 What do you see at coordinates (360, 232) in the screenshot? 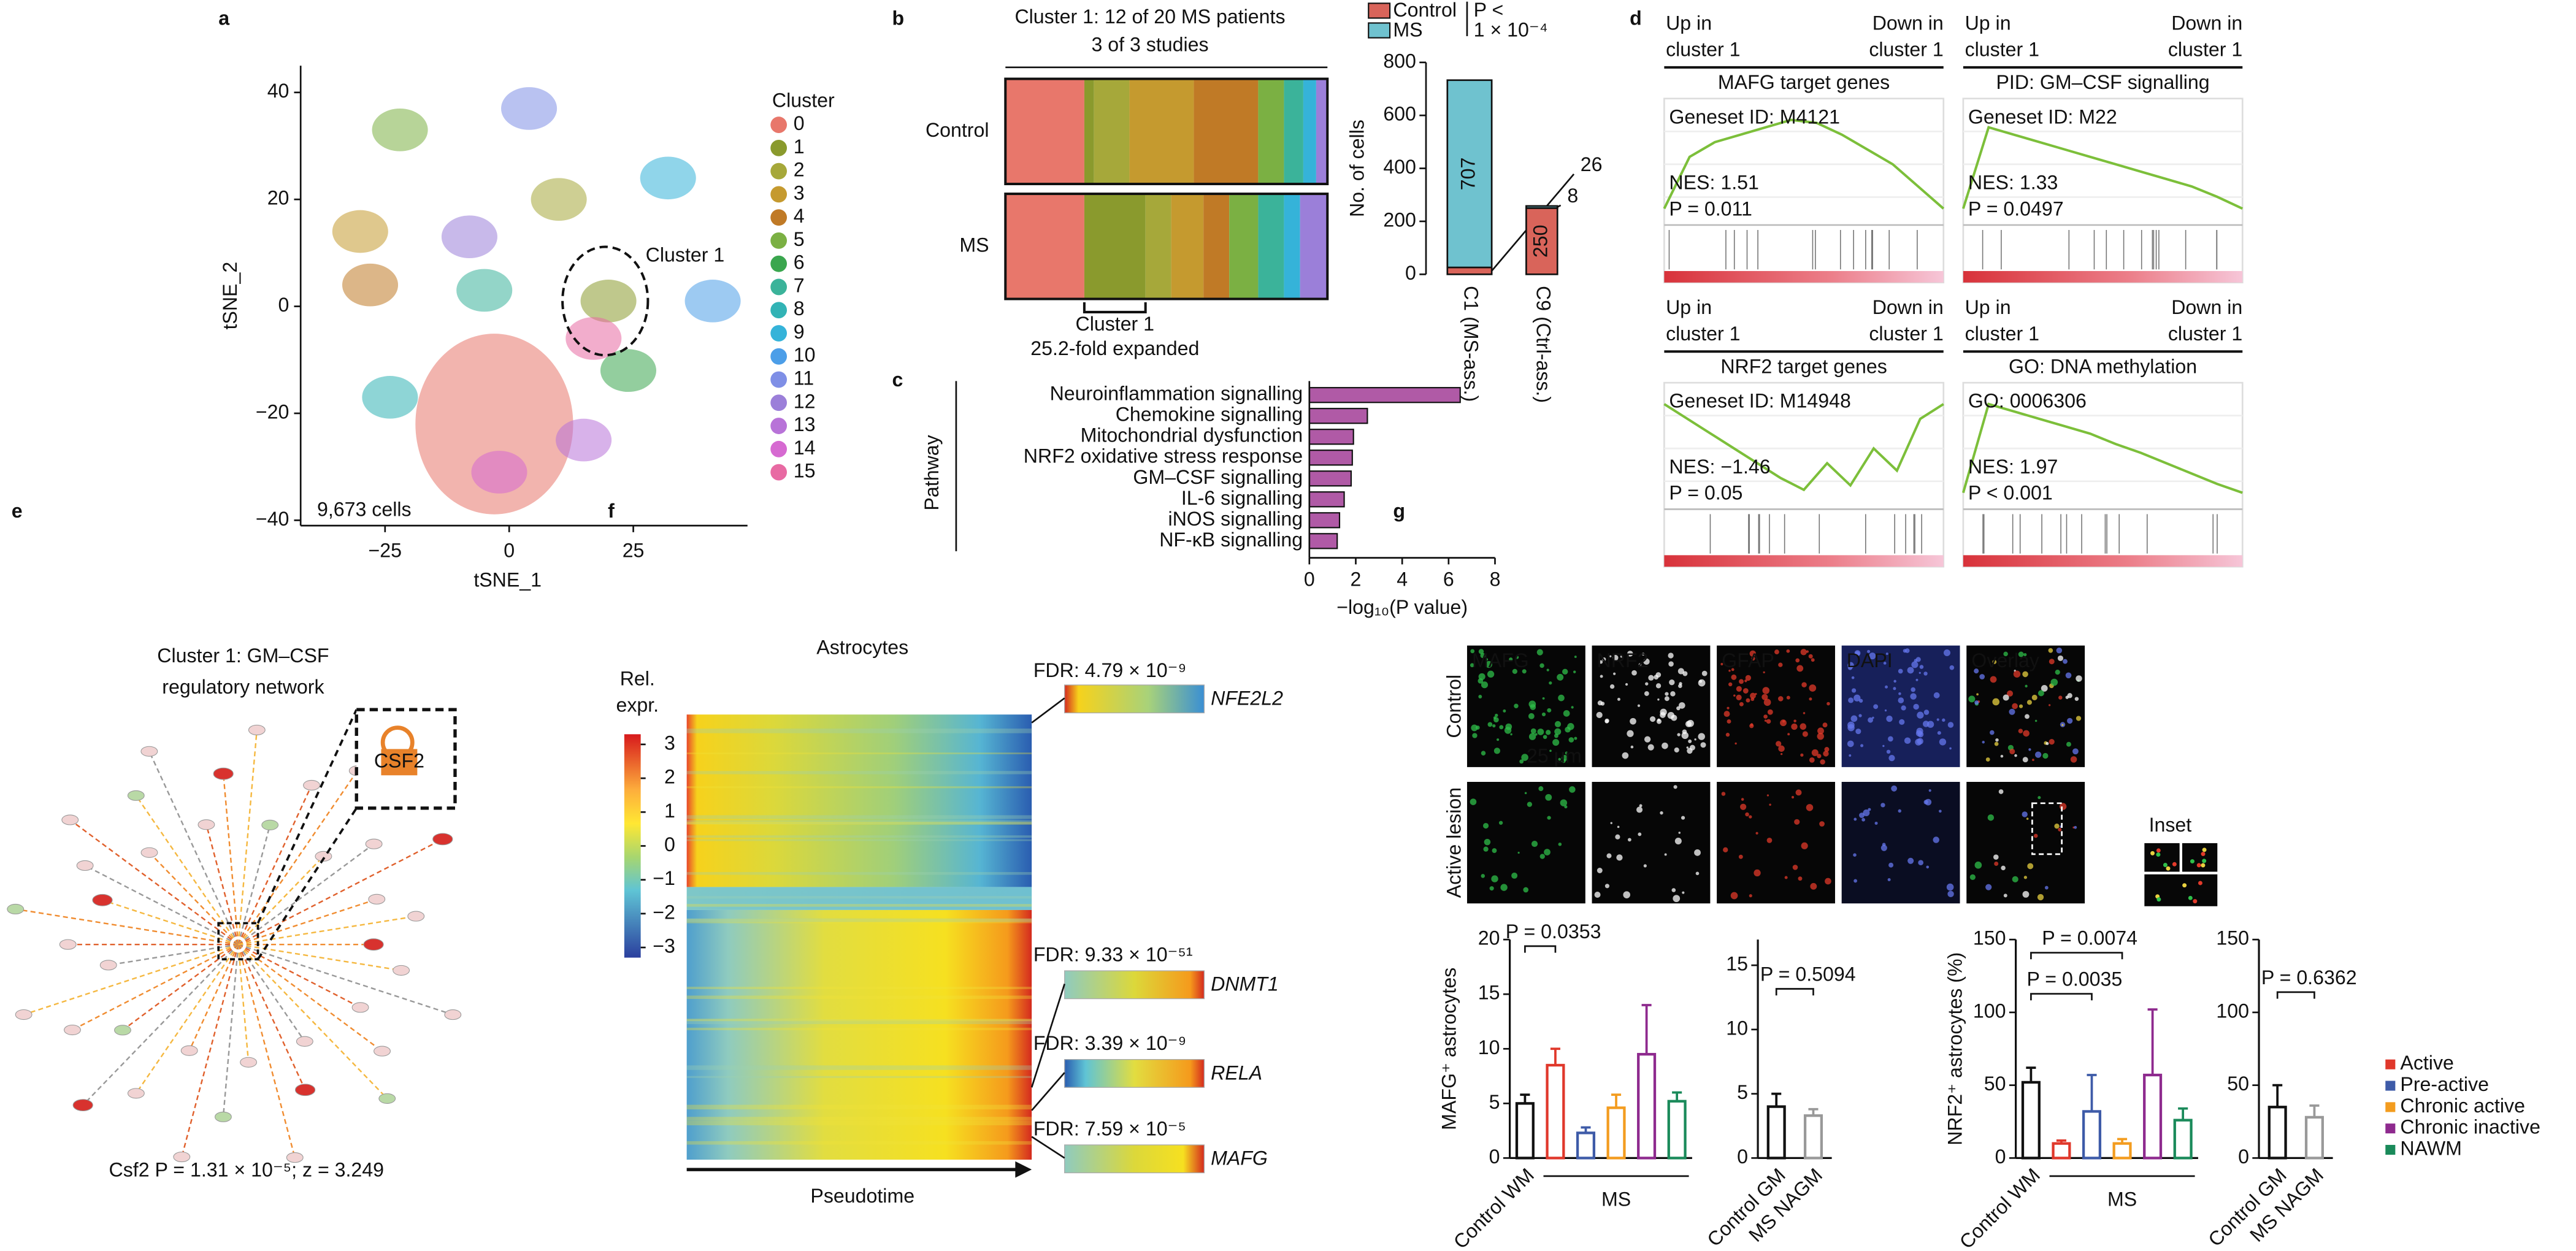
I see `cluster-point` at bounding box center [360, 232].